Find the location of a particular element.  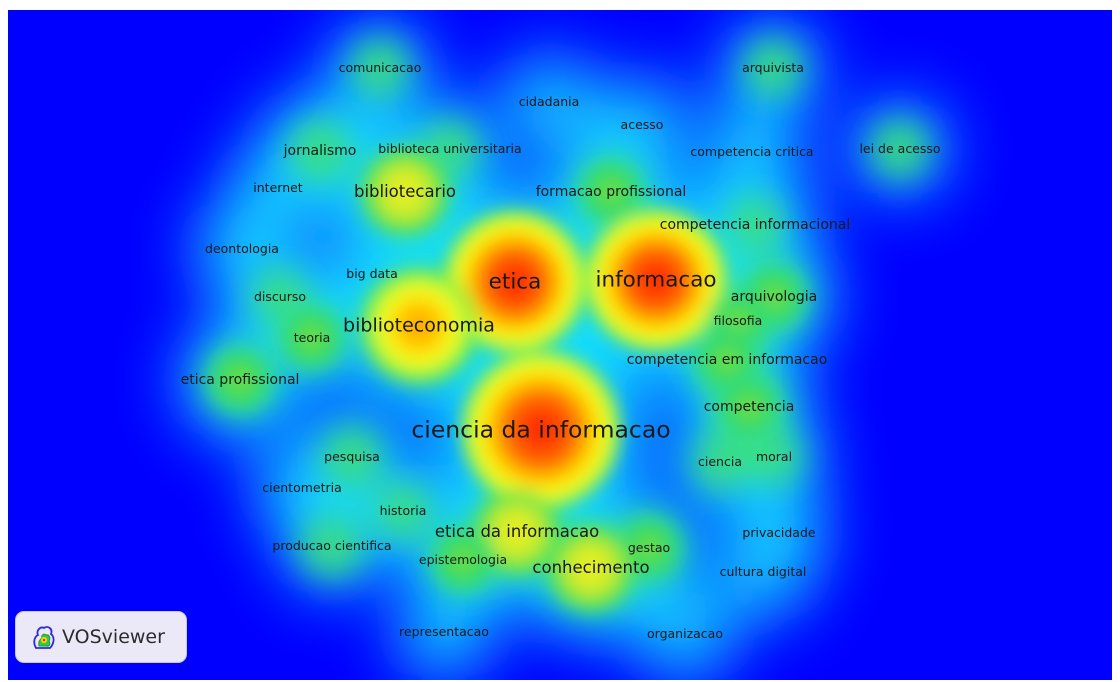

term-discurso: discurso is located at coordinates (280, 296).